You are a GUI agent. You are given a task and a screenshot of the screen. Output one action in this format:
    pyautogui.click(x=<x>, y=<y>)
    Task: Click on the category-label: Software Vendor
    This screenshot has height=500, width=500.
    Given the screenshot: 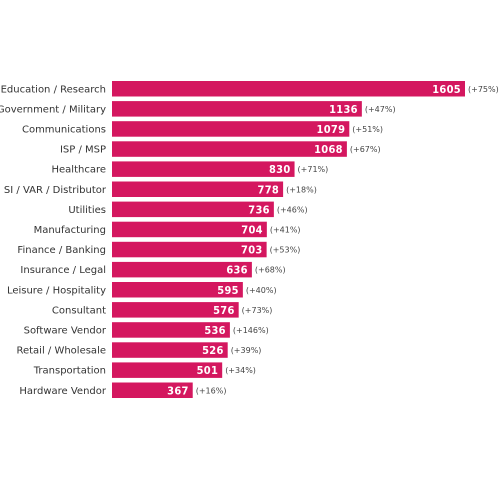 What is the action you would take?
    pyautogui.click(x=65, y=330)
    